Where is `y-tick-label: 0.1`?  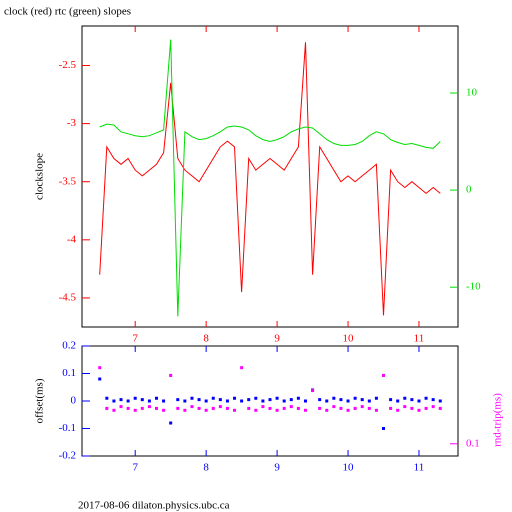
y-tick-label: 0.1 is located at coordinates (69, 373).